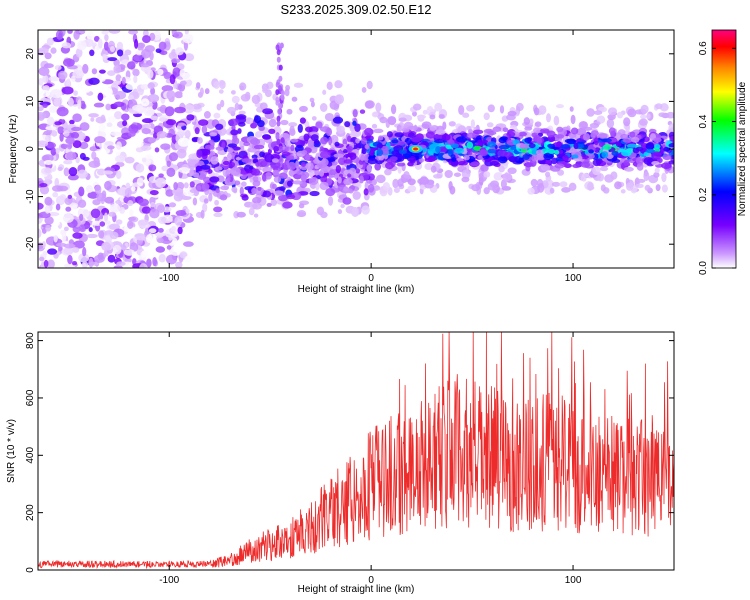 This screenshot has height=600, width=750. Describe the element at coordinates (30, 149) in the screenshot. I see `spectrogram-ytick-label: 0` at that location.